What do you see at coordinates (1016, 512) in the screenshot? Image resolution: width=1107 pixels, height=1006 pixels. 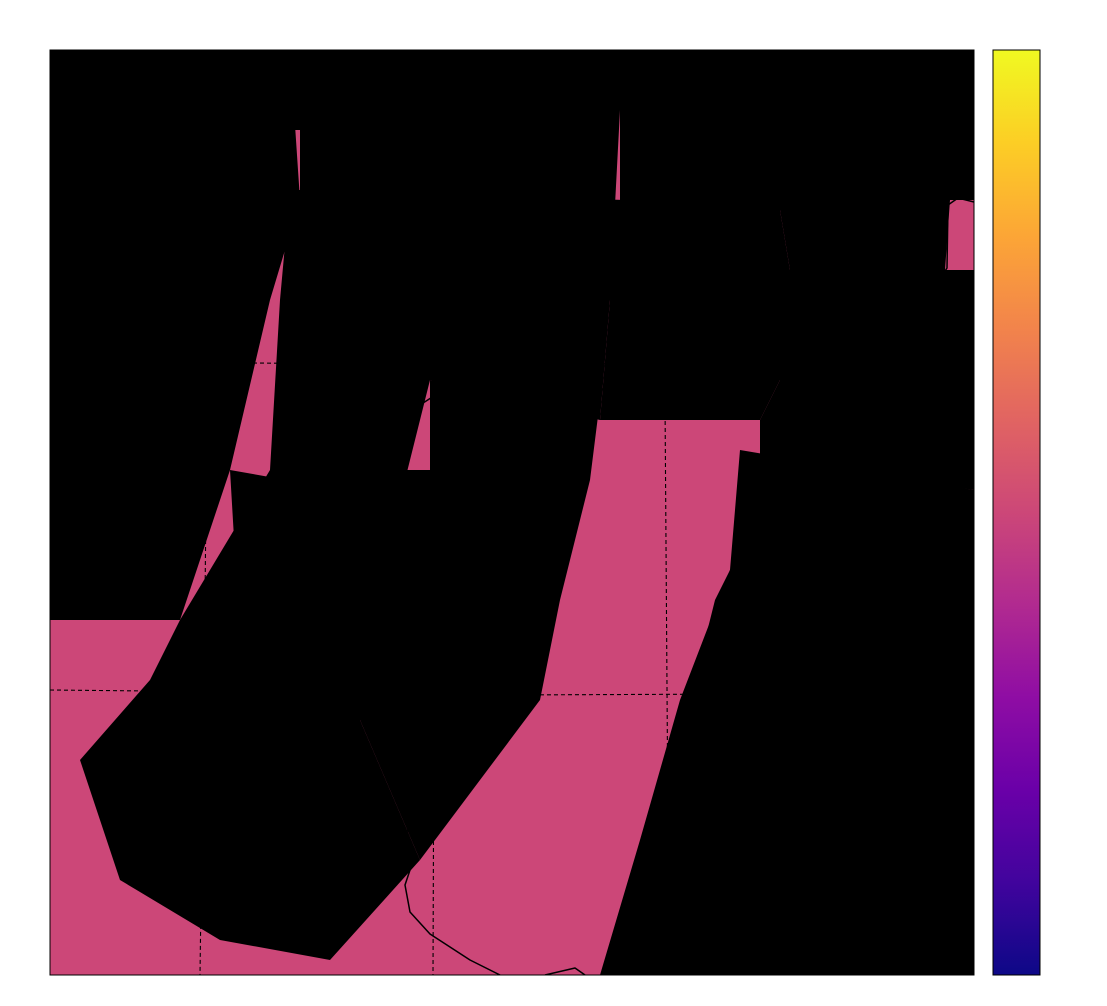 I see `colorbar` at bounding box center [1016, 512].